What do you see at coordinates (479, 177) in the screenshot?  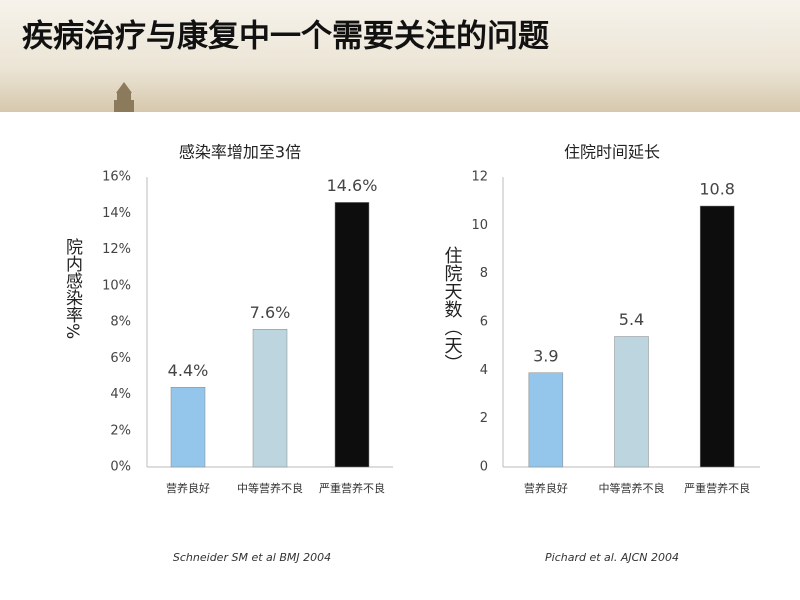 I see `y-tick-label: 12` at bounding box center [479, 177].